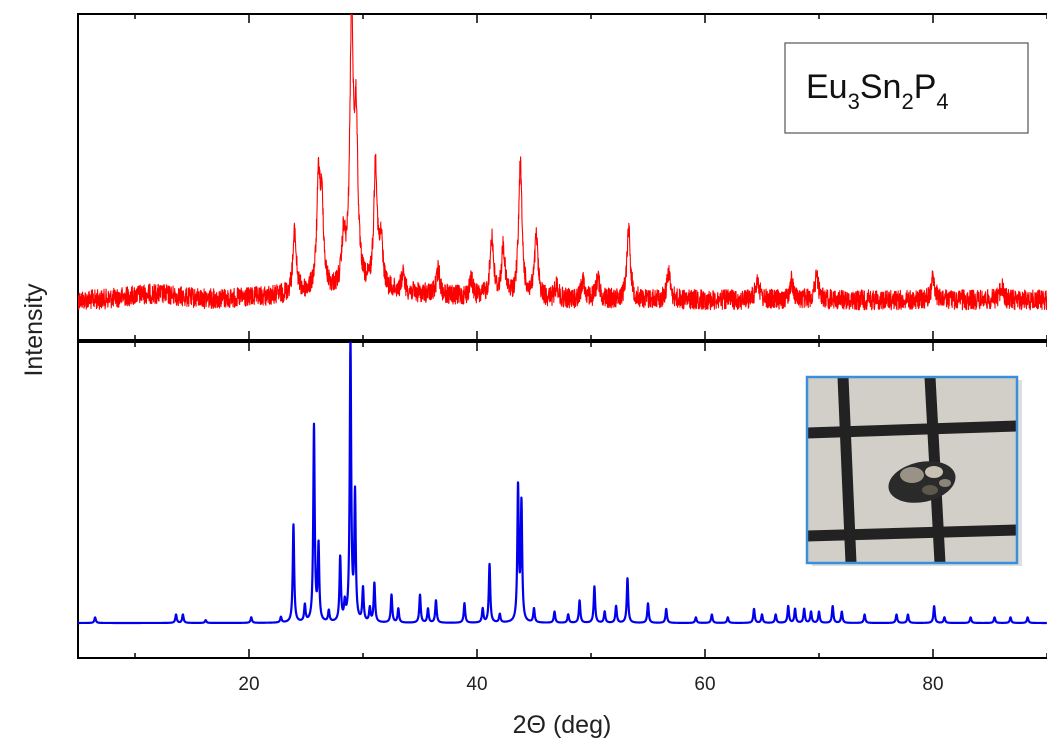 This screenshot has height=747, width=1047. I want to click on formula-sn: Sn, so click(881, 87).